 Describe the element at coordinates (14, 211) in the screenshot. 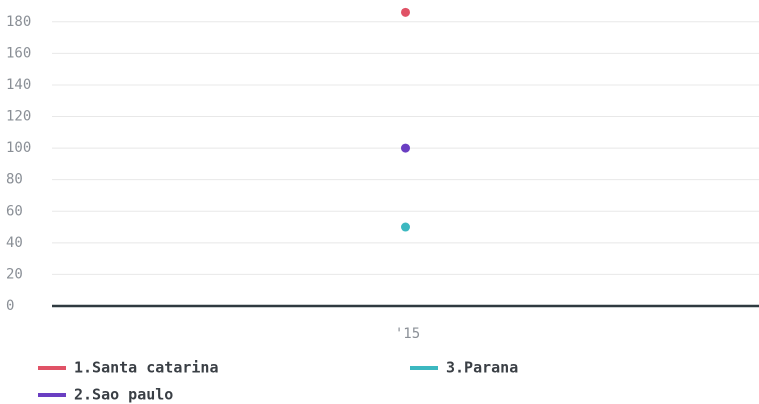

I see `y-tick-label: 60` at that location.